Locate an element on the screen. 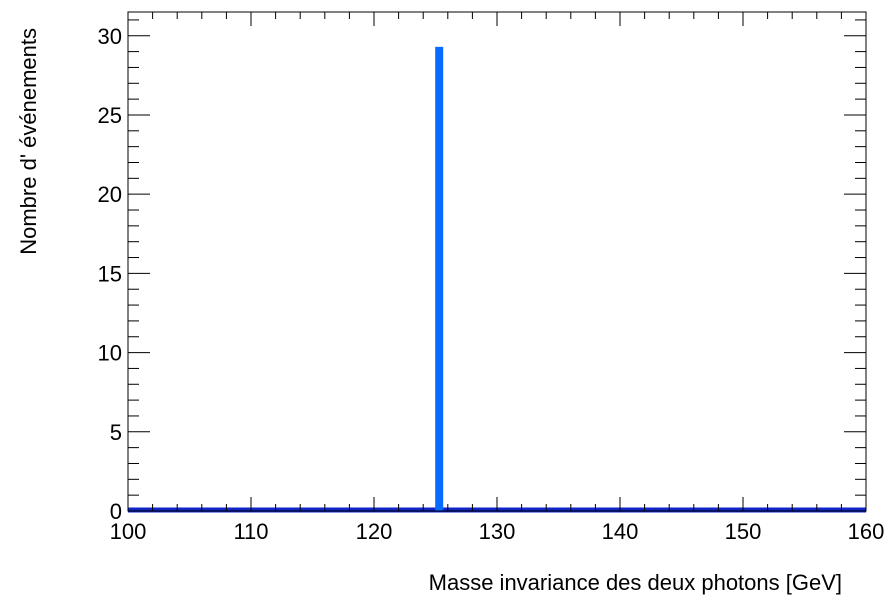 The width and height of the screenshot is (894, 605). y-tick-label: 25 is located at coordinates (110, 115).